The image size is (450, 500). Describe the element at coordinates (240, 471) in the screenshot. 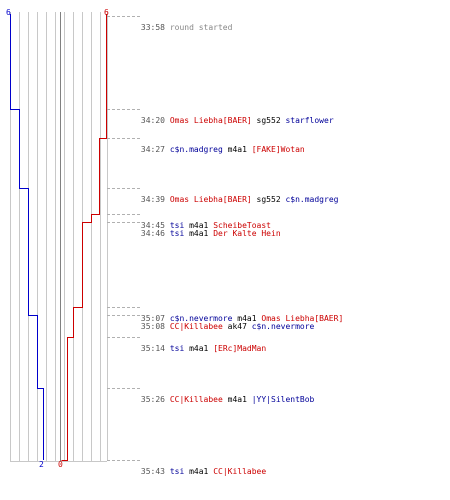

I see `event-victim: CC|Killabee` at that location.